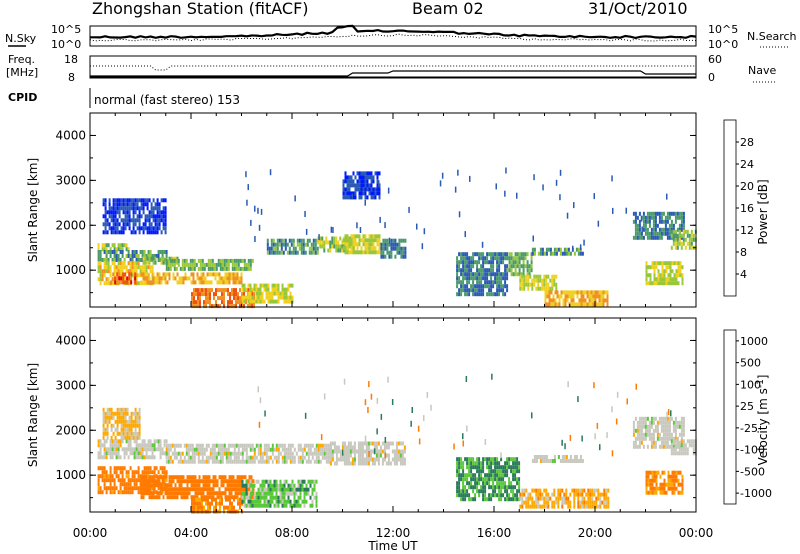  Describe the element at coordinates (696, 533) in the screenshot. I see `time-tick-label: 00:00` at that location.